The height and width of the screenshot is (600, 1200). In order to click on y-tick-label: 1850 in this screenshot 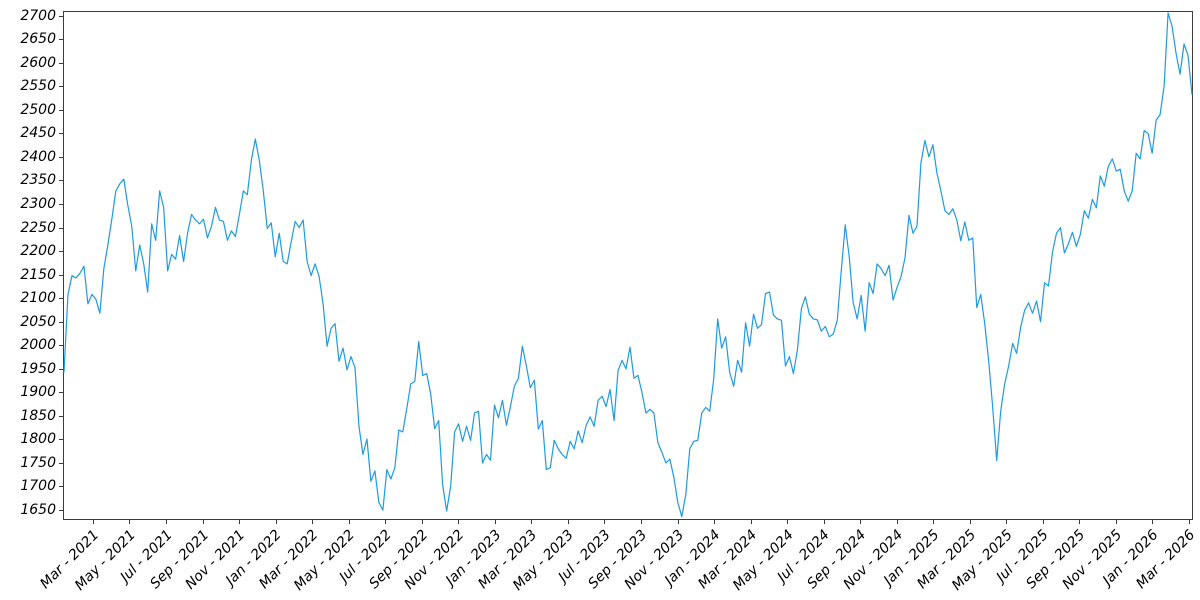, I will do `click(38, 415)`.